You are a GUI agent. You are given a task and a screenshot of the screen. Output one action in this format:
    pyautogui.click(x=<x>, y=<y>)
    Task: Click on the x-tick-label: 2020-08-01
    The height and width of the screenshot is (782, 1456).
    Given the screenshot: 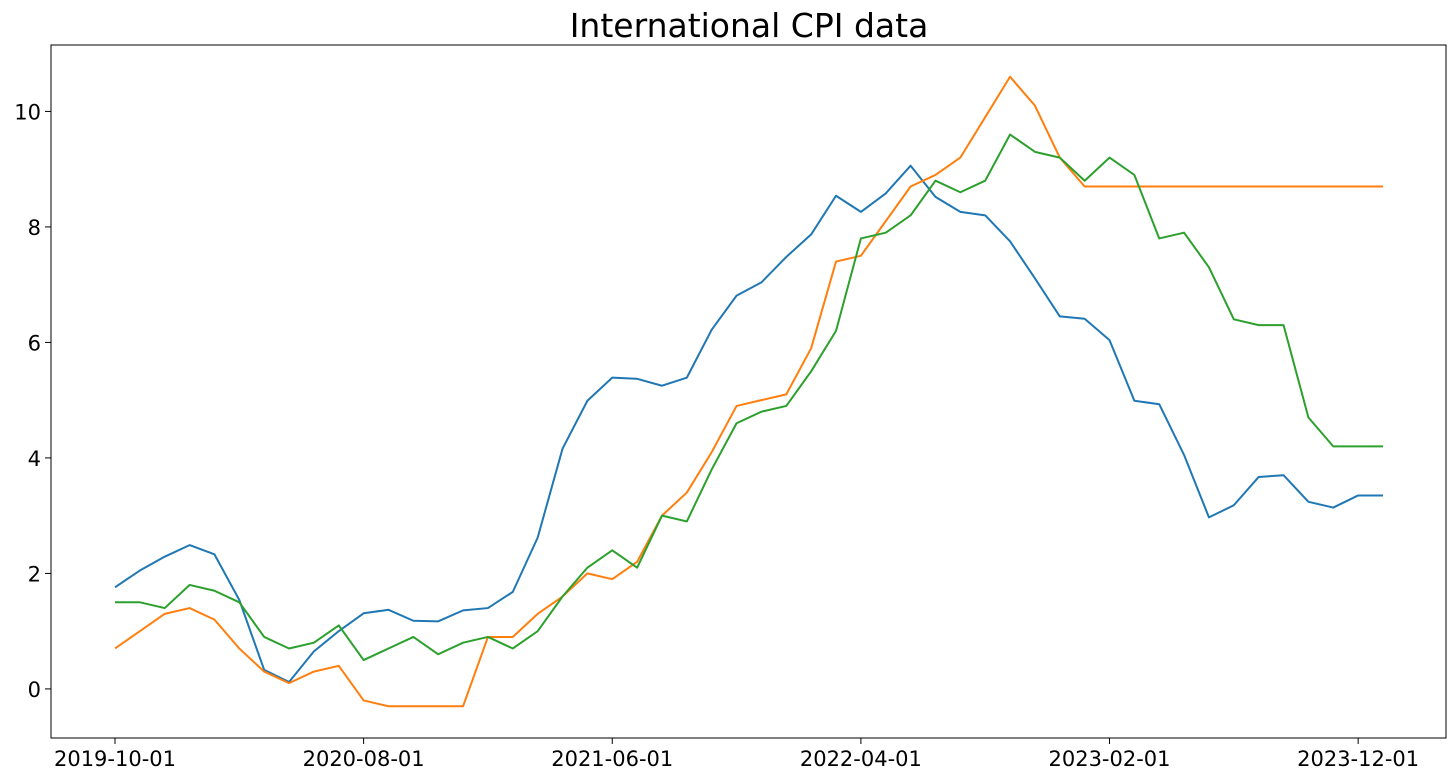 What is the action you would take?
    pyautogui.click(x=364, y=759)
    